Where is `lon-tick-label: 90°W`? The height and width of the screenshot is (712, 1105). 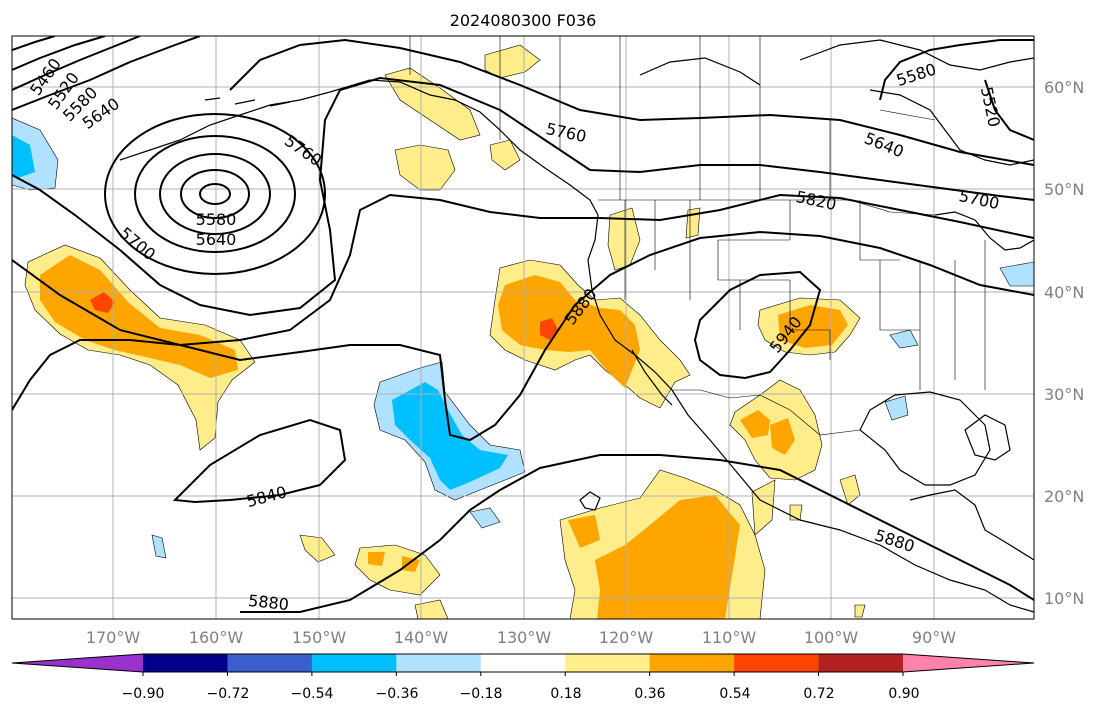
lon-tick-label: 90°W is located at coordinates (934, 637).